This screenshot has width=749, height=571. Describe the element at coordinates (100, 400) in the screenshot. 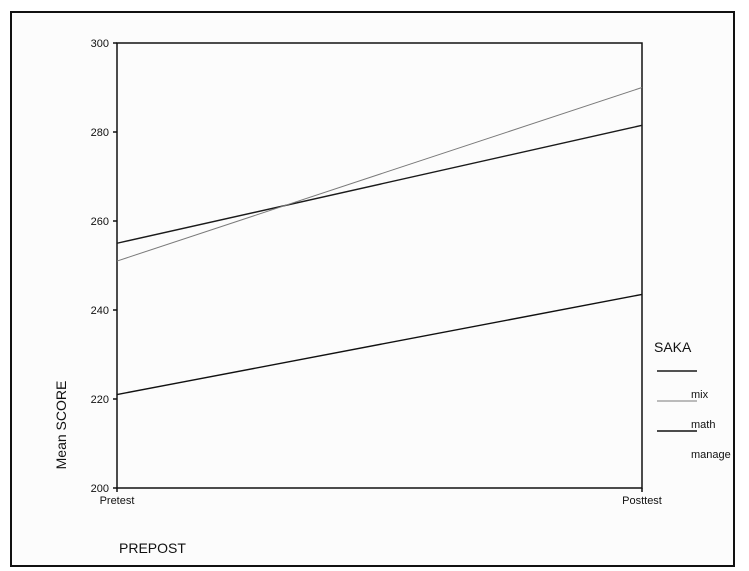

I see `y-tick-label: 220` at that location.